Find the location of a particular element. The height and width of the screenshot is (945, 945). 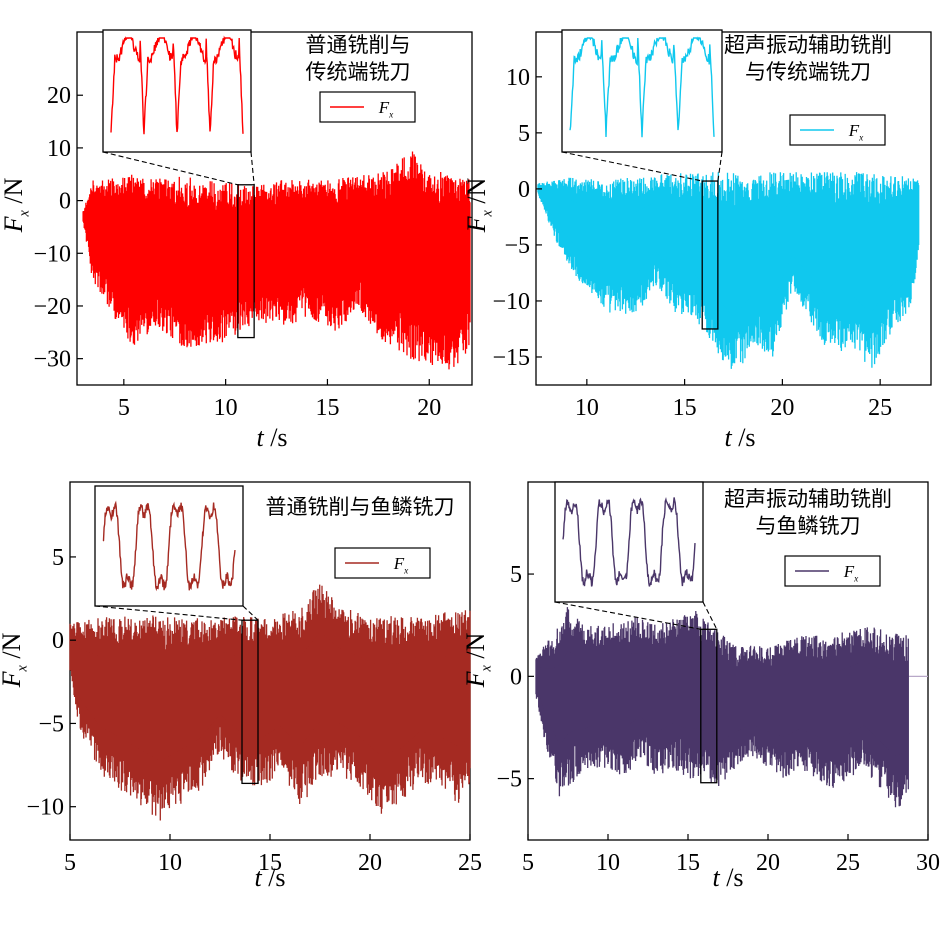

annotation-text: 普通铣削与 is located at coordinates (358, 45).